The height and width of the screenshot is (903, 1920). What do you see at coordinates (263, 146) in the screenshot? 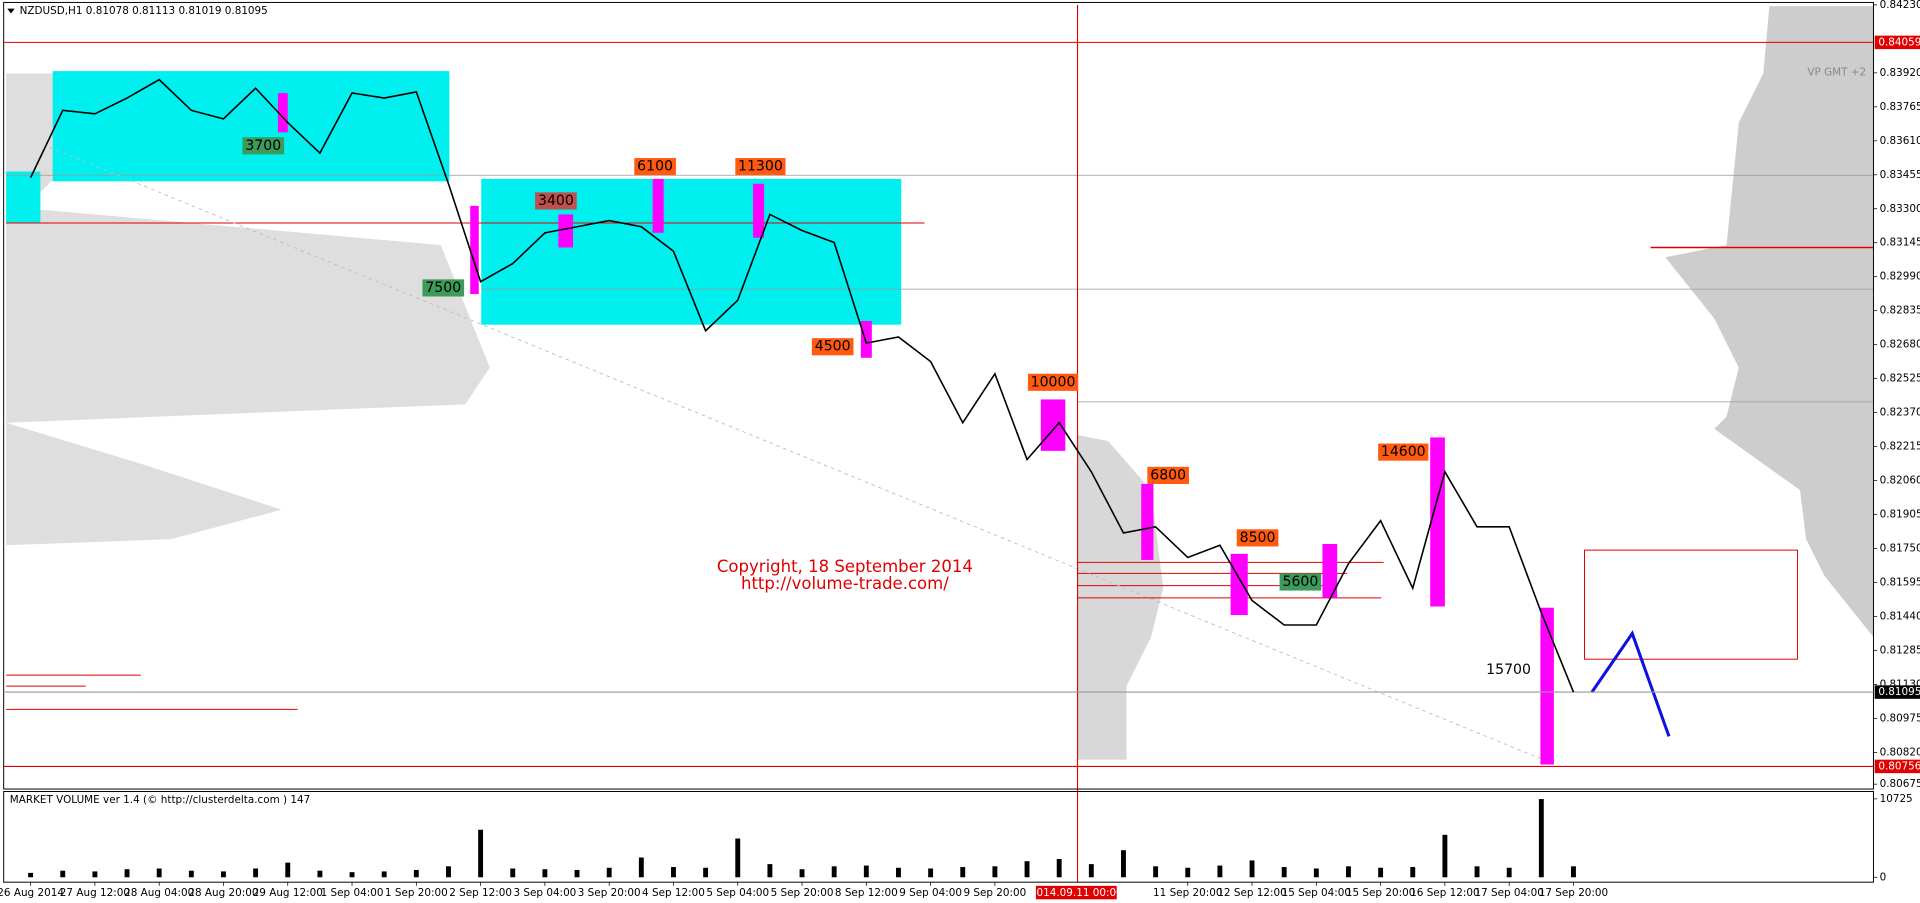
I see `annotation: 3700` at bounding box center [263, 146].